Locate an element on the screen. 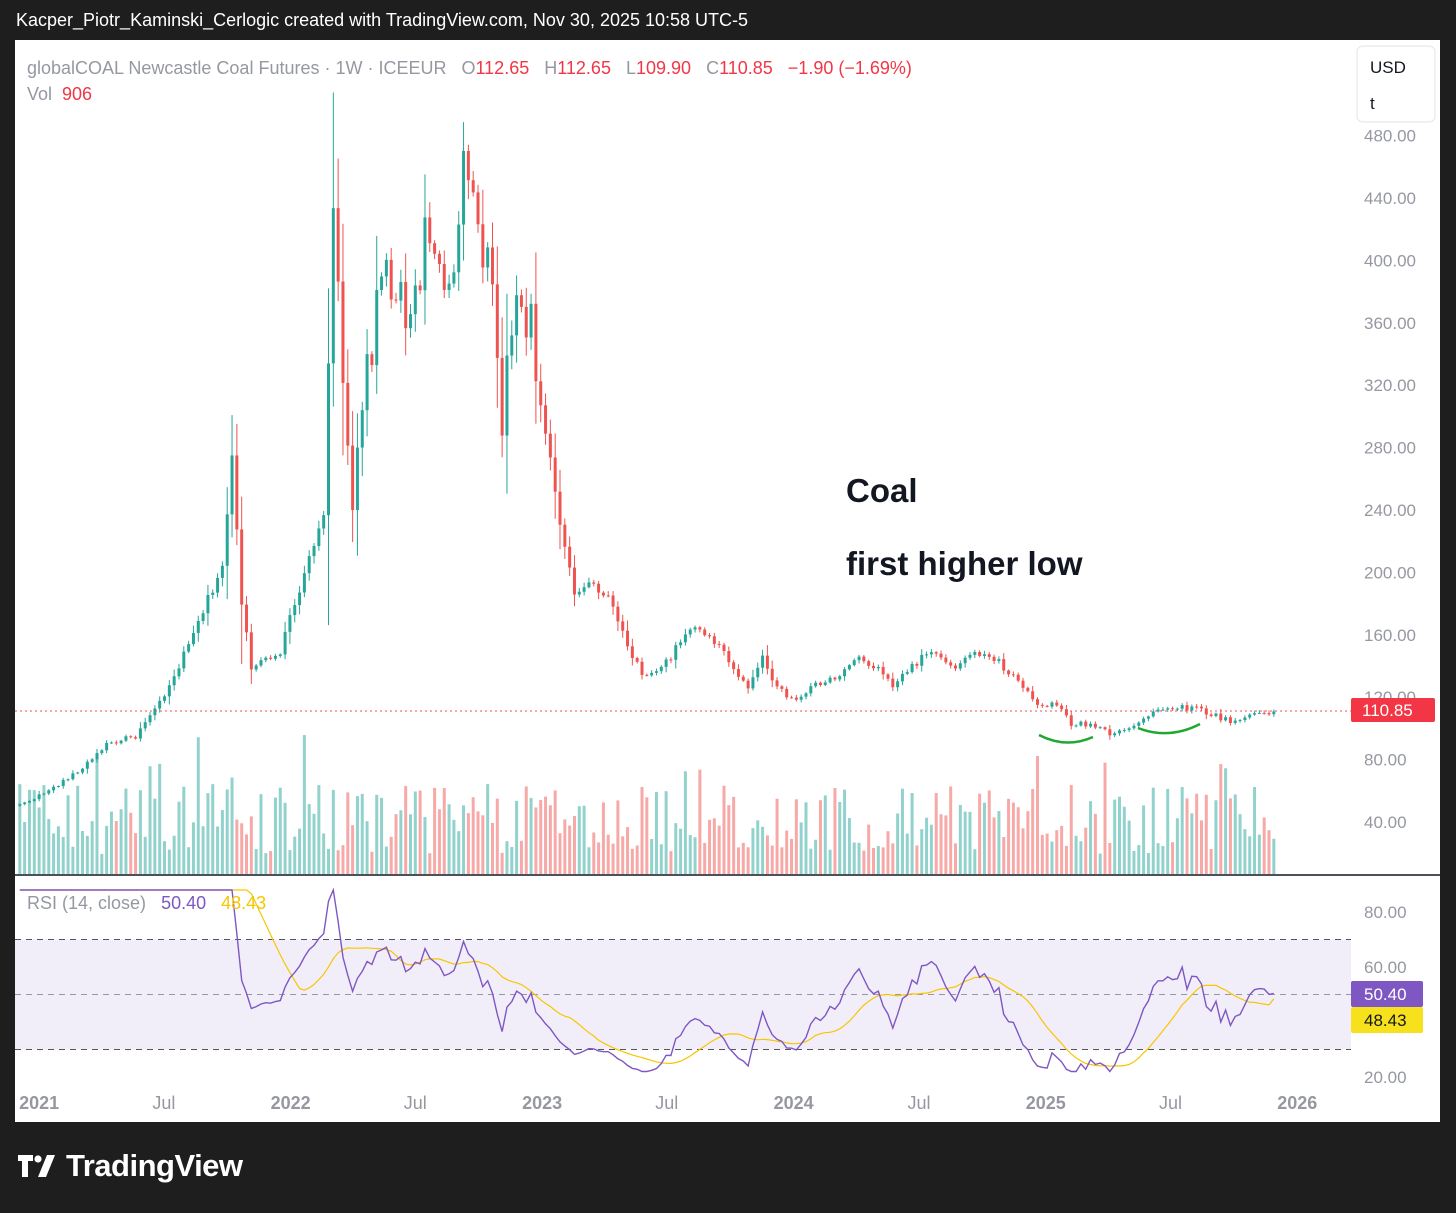 The height and width of the screenshot is (1213, 1456). annotation-coal: Coal is located at coordinates (882, 490).